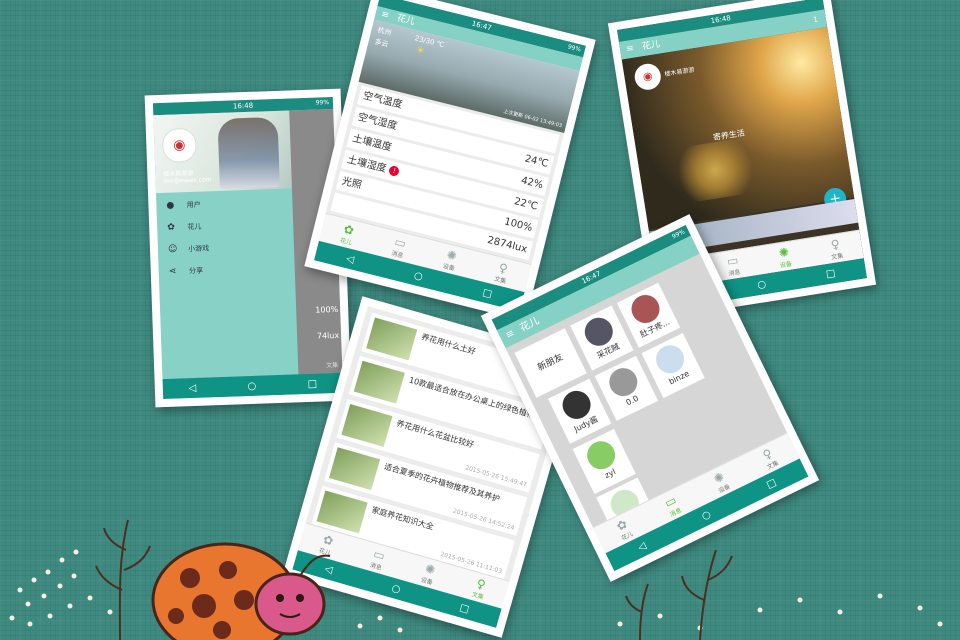  I want to click on dots-decoration, so click(476, 591).